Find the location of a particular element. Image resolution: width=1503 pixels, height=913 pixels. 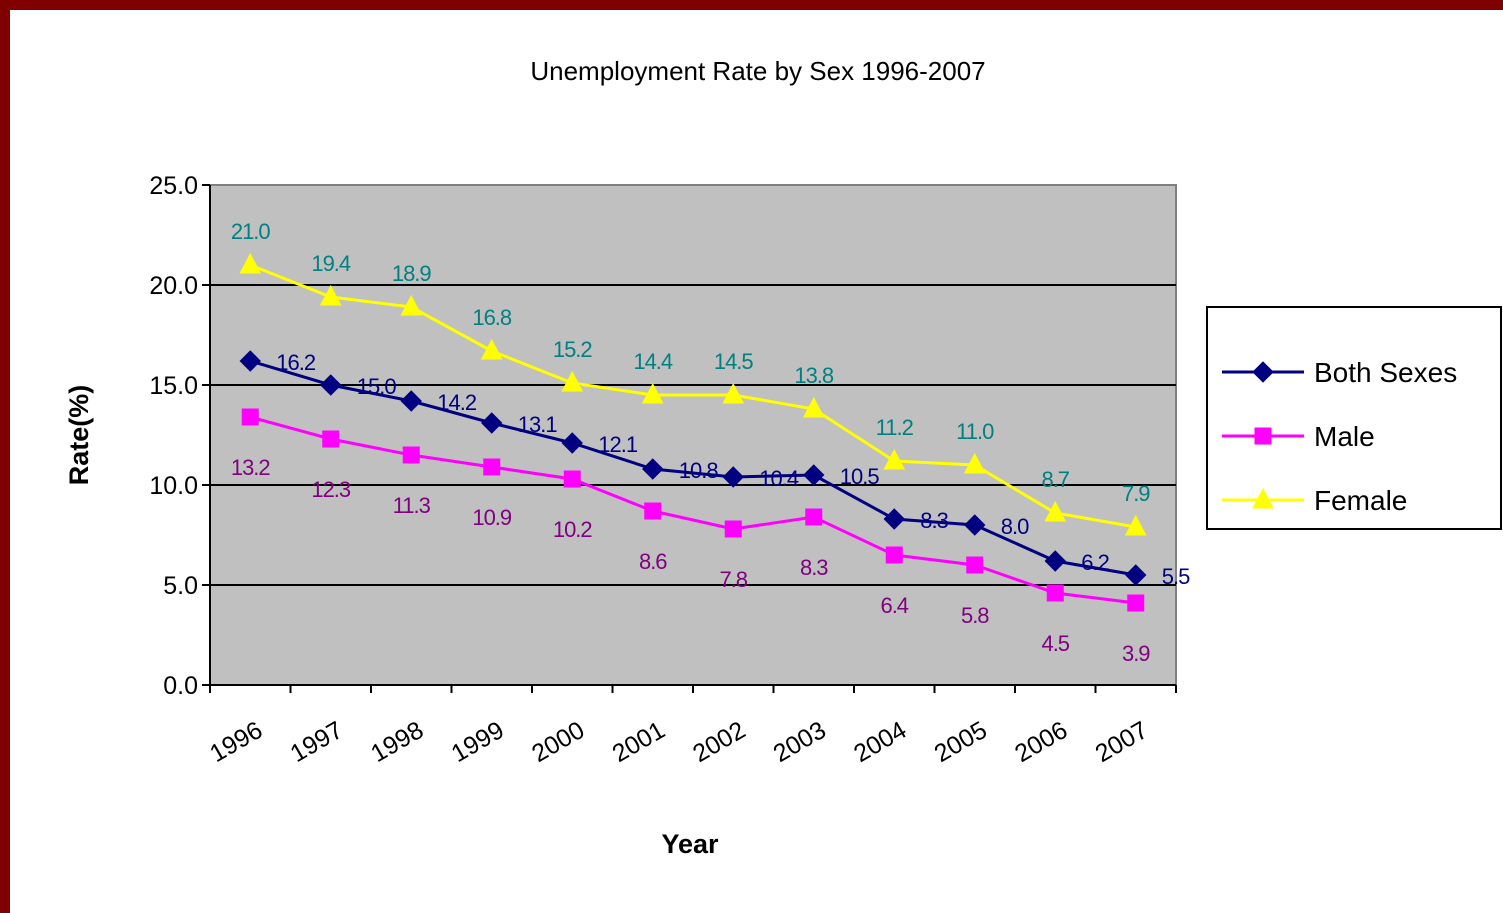

data-label: 16.2 is located at coordinates (296, 362).